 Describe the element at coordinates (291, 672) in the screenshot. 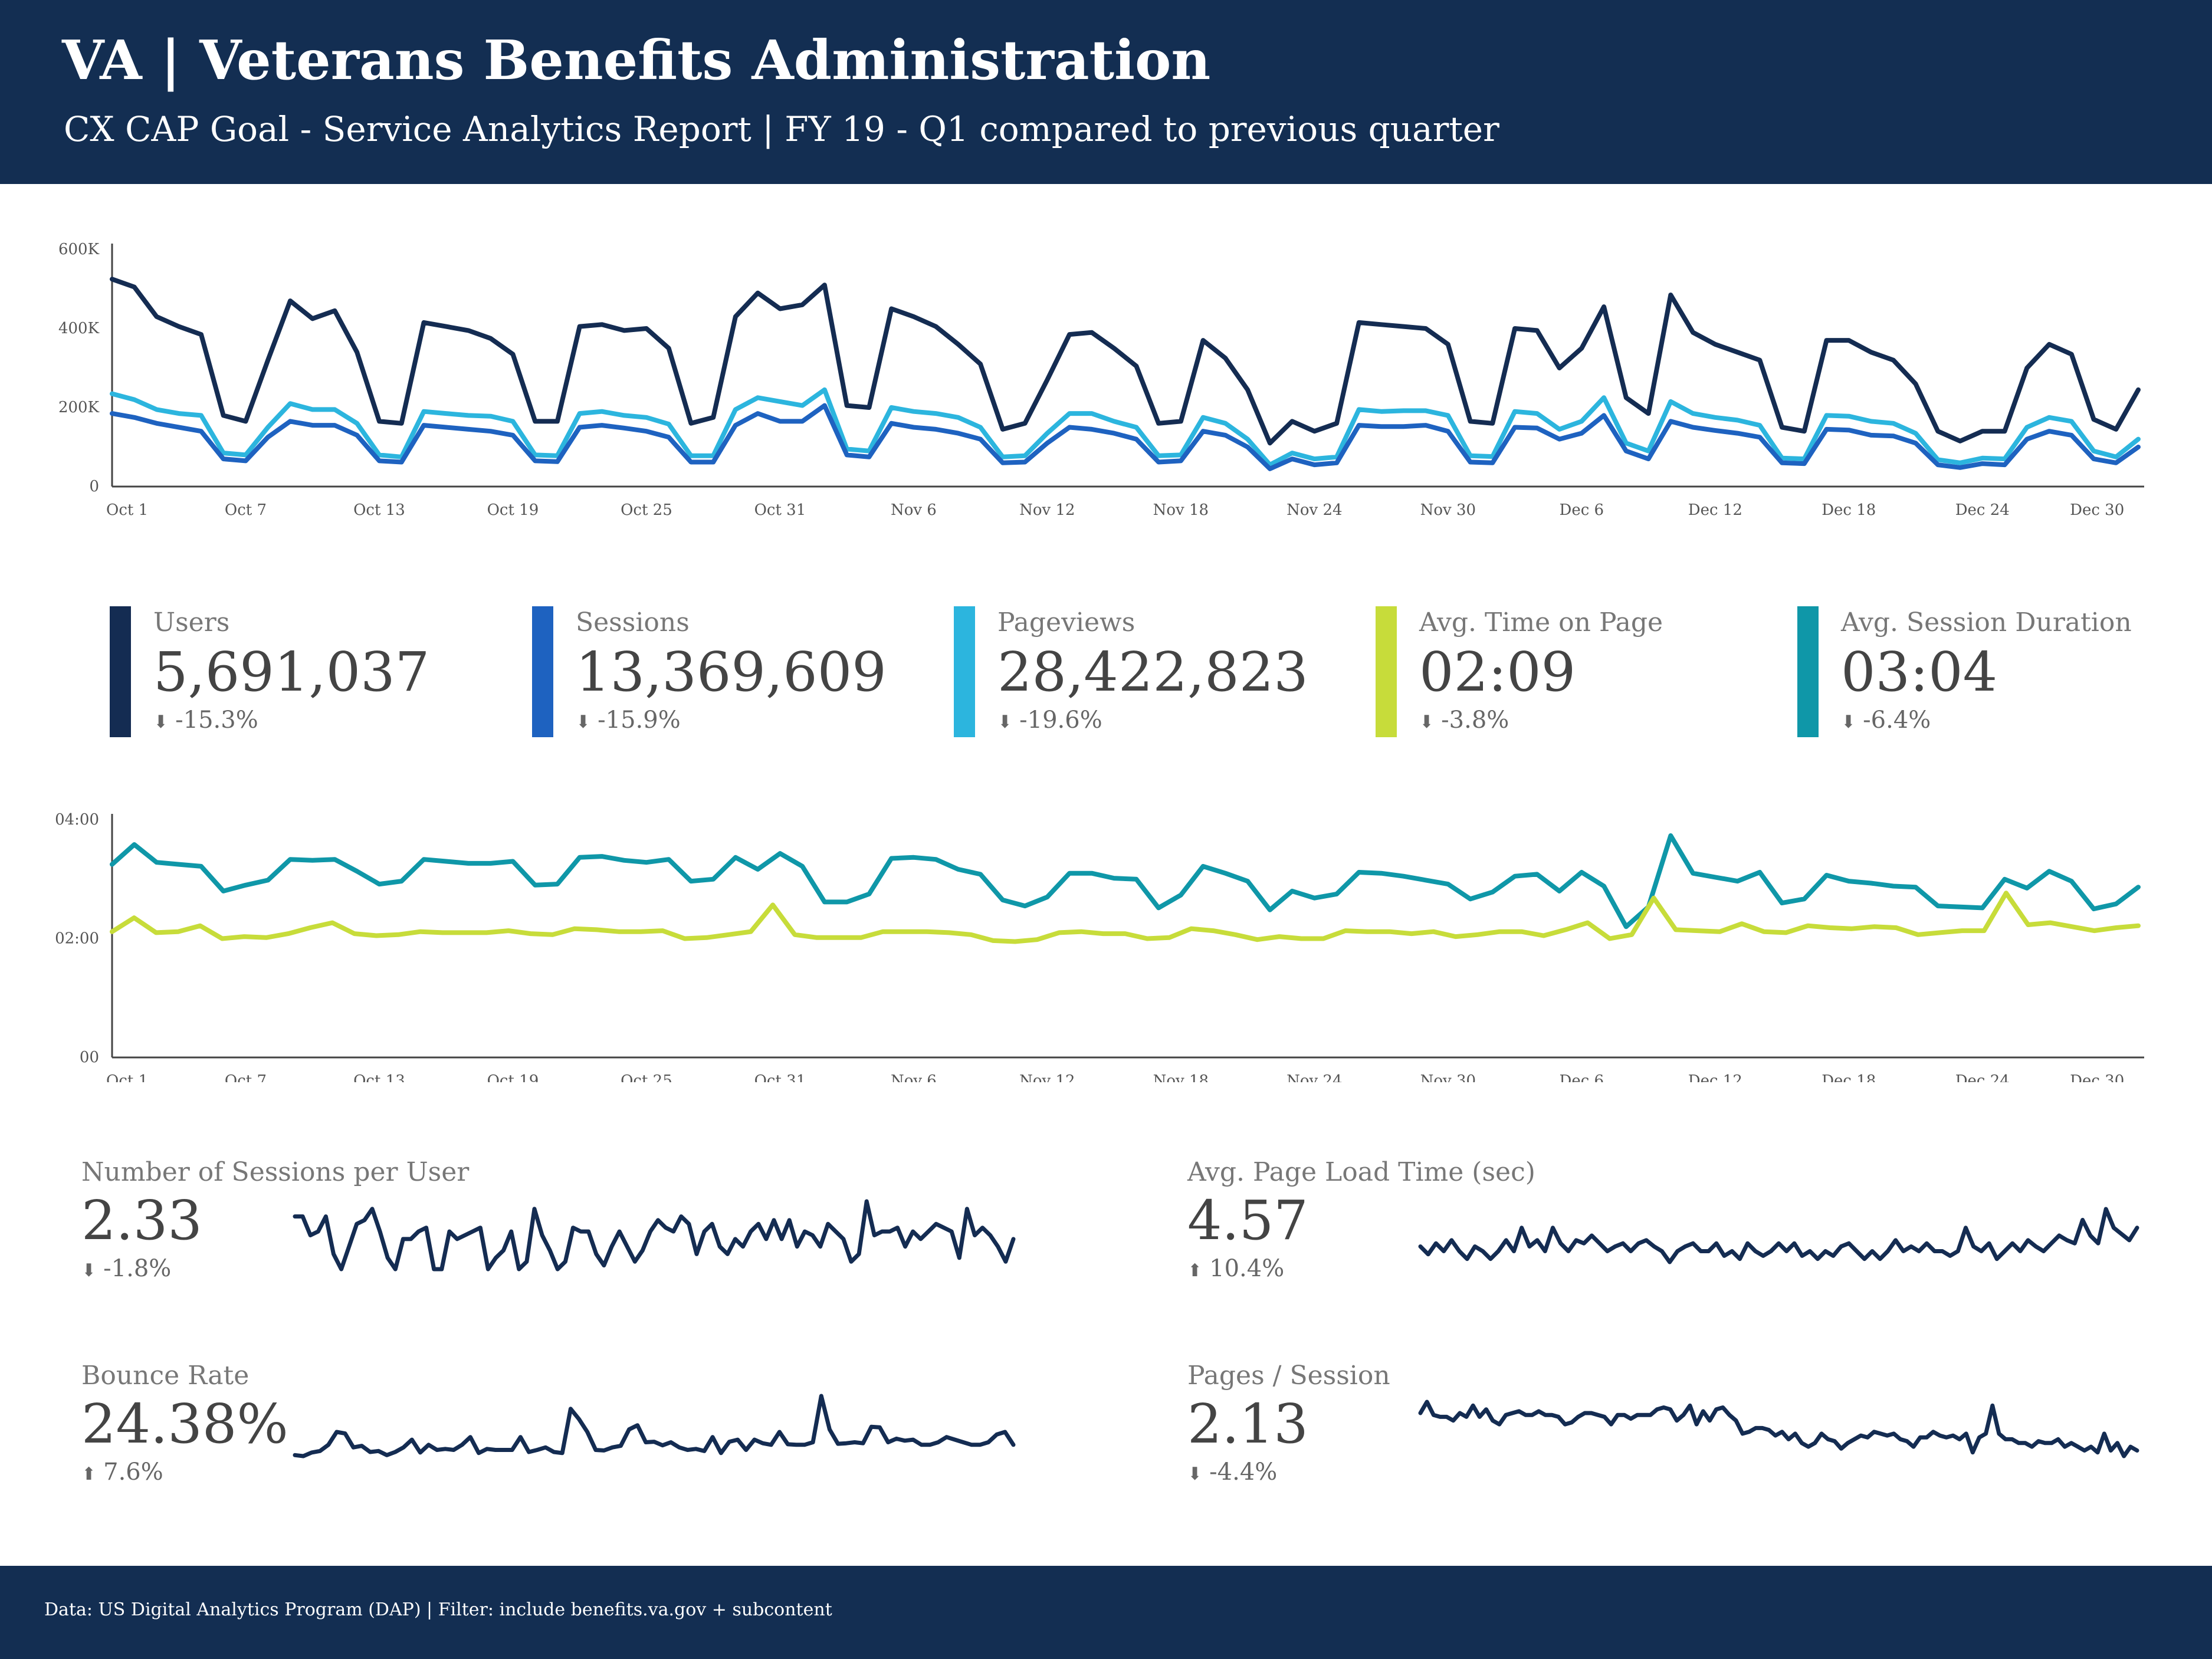

I see `kpi-value: 5,691,037` at that location.